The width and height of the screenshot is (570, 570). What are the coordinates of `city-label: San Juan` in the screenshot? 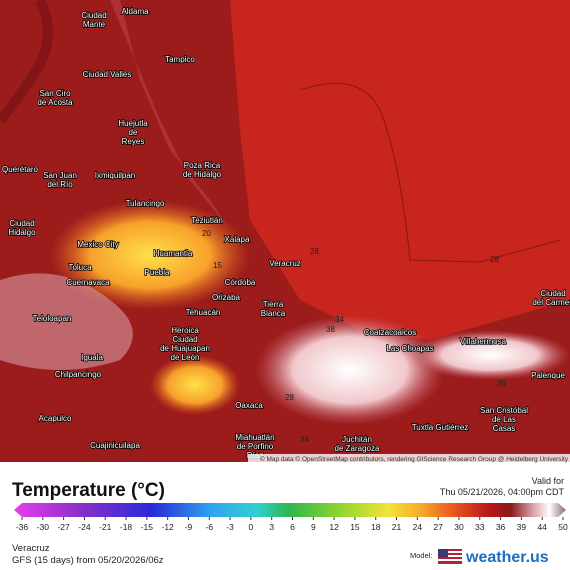 It's located at (60, 175).